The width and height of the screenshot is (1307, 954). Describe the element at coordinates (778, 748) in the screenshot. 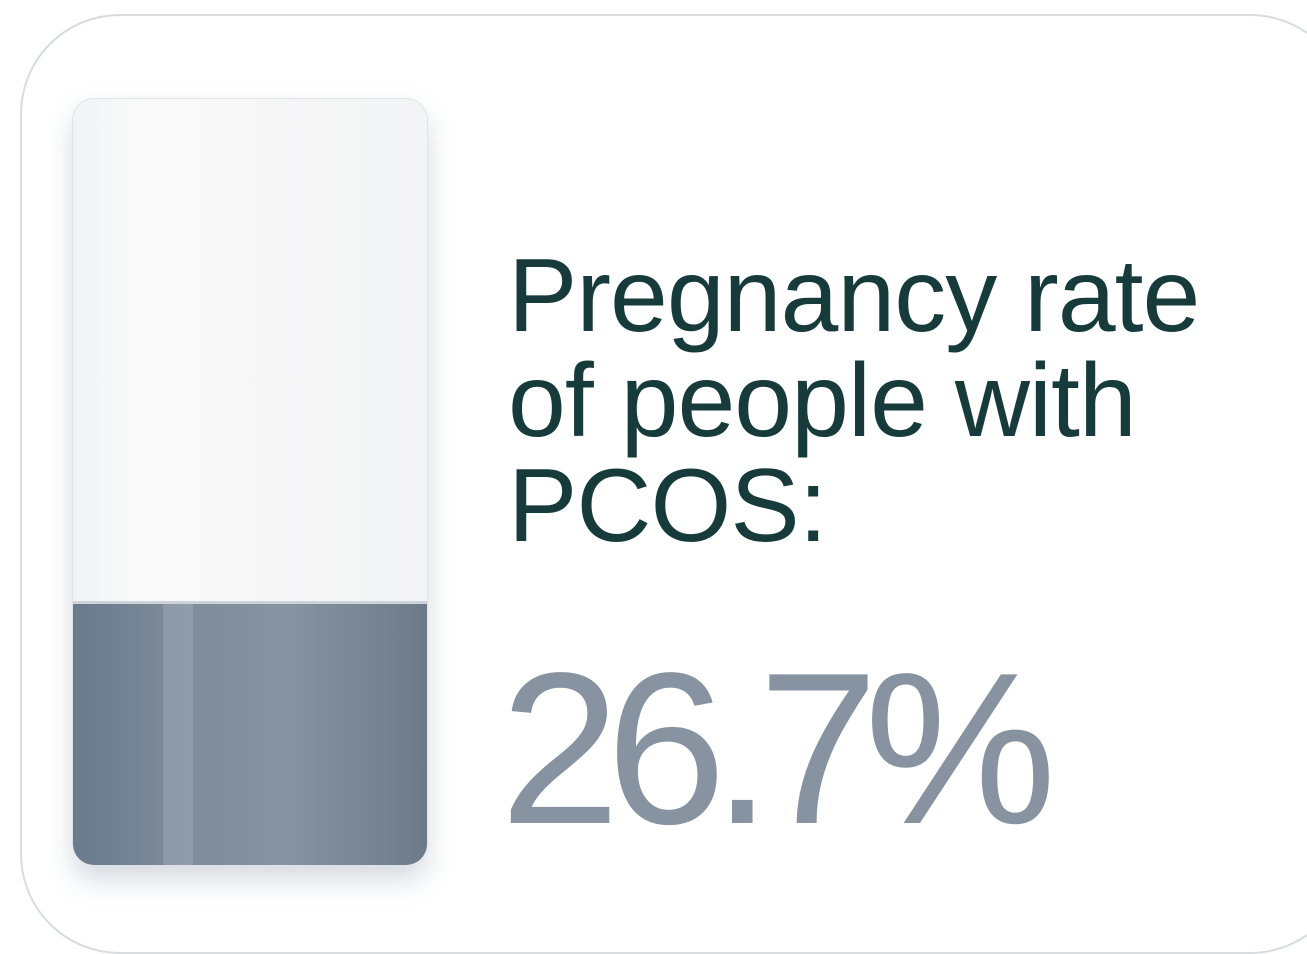

I see `stat-value: 26.7%` at that location.